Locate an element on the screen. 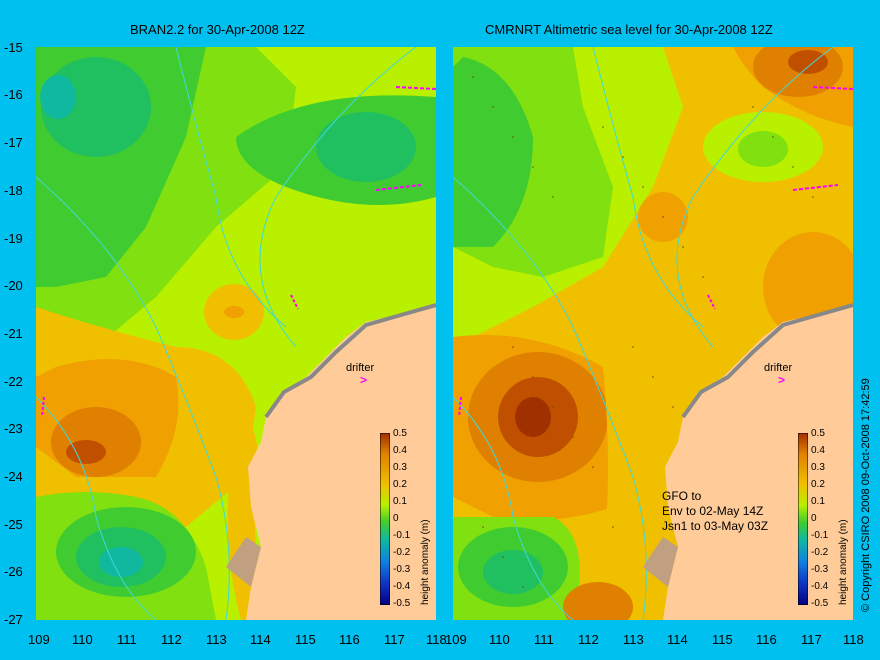  satellite-note-line: GFO to is located at coordinates (682, 496).